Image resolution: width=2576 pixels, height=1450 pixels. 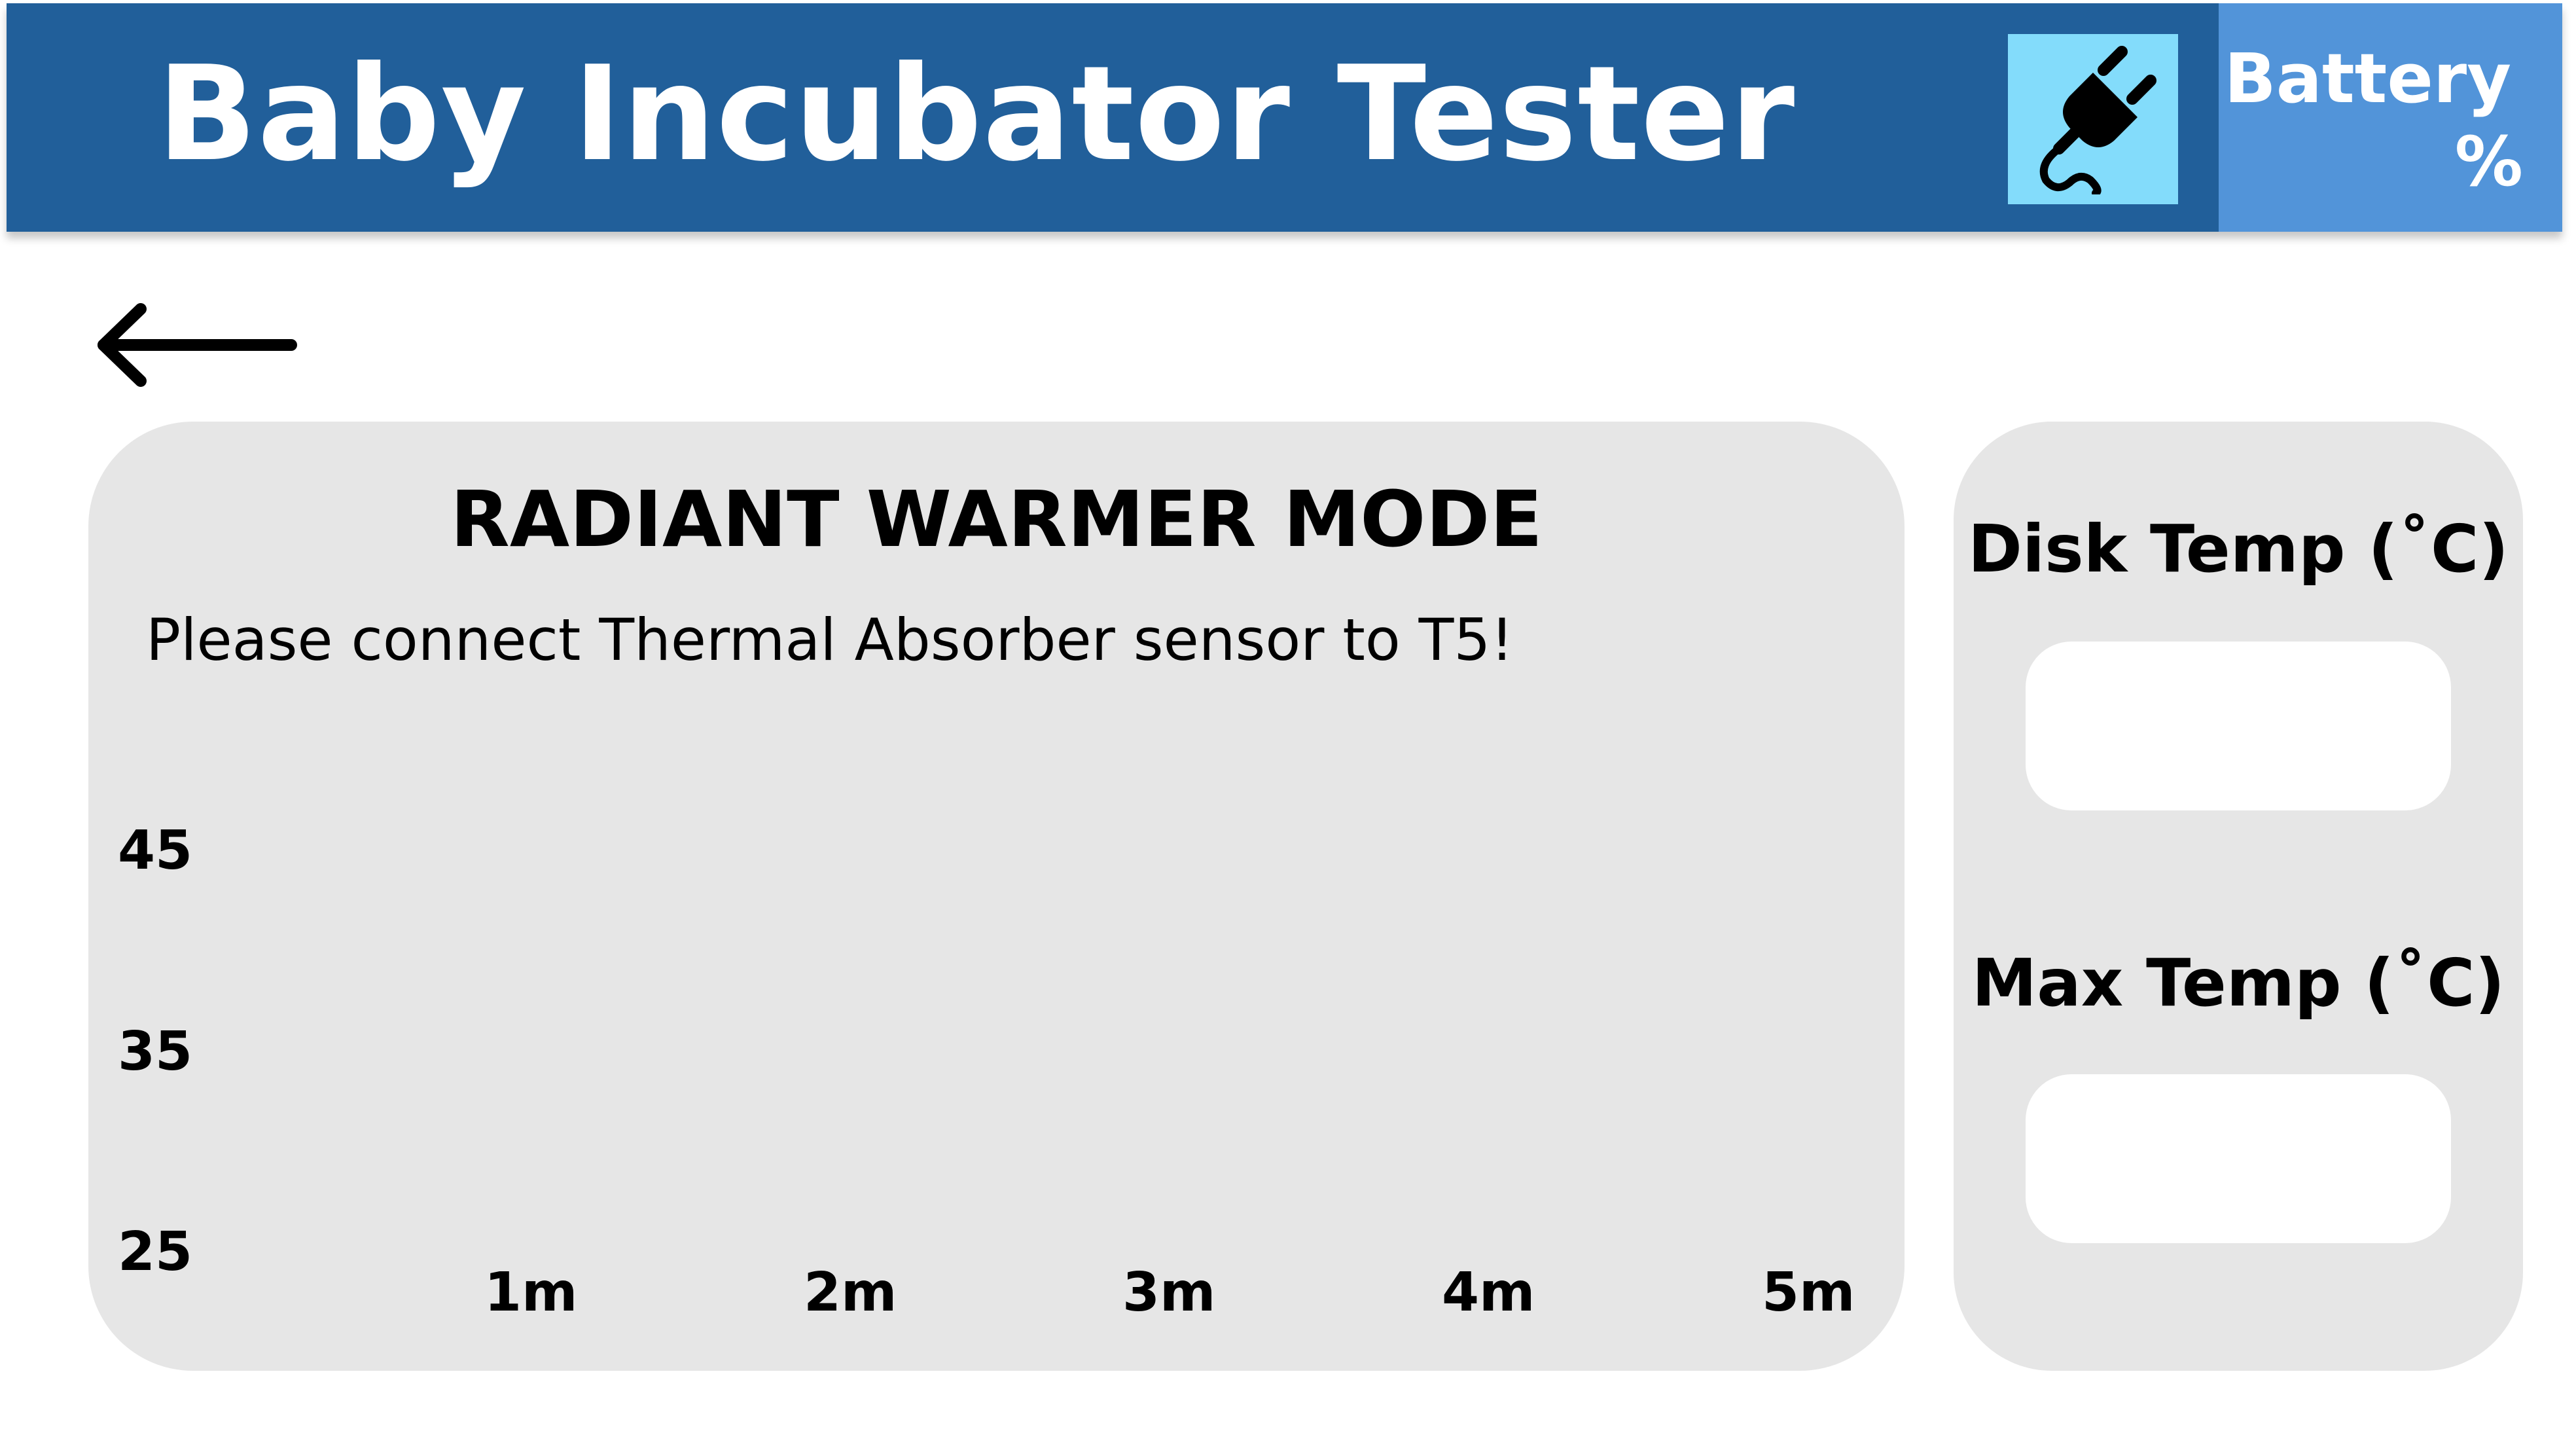 I want to click on x-axis-tick-label: 2m, so click(x=850, y=1293).